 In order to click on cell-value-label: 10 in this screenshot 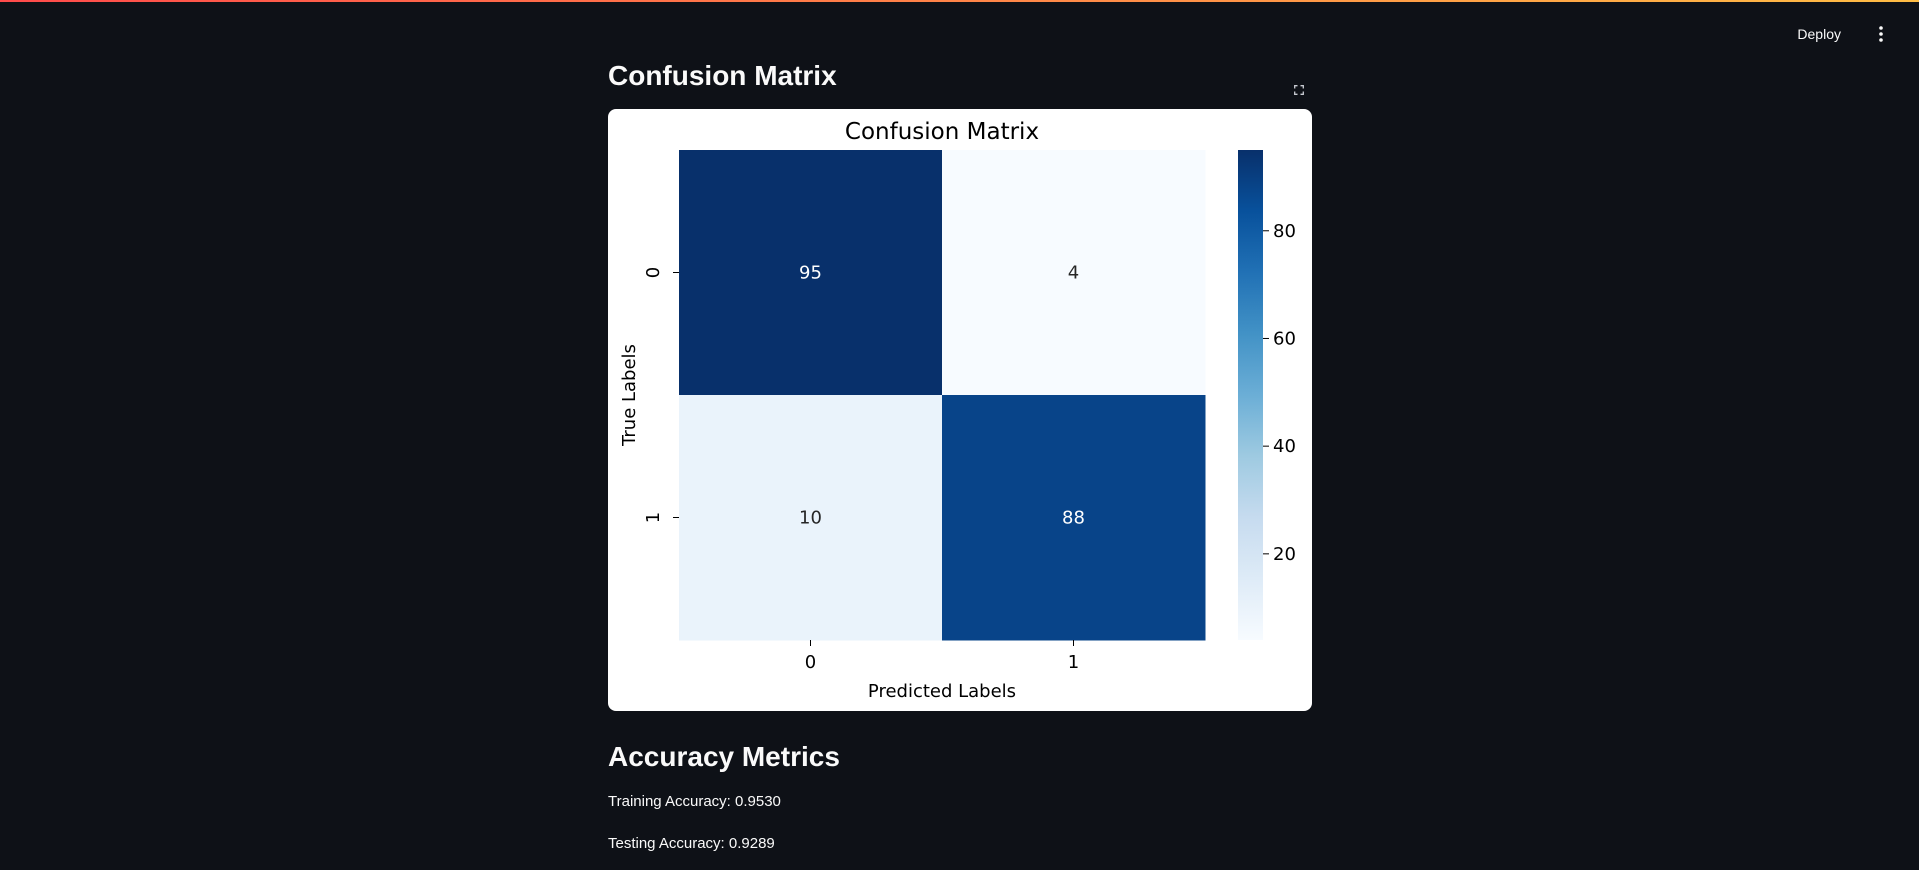, I will do `click(810, 518)`.